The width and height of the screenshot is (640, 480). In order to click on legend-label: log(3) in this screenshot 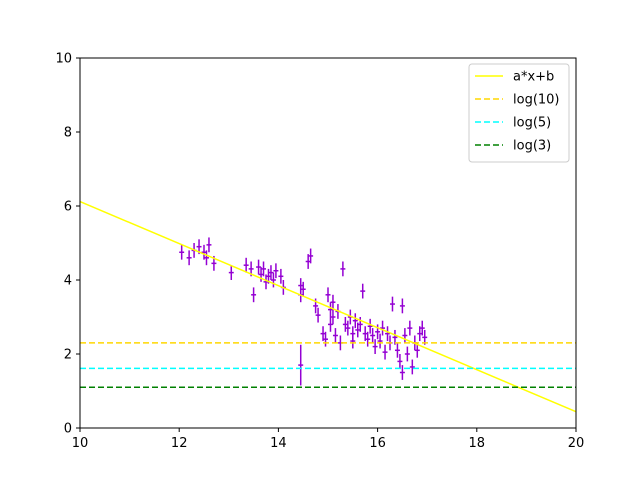, I will do `click(532, 146)`.